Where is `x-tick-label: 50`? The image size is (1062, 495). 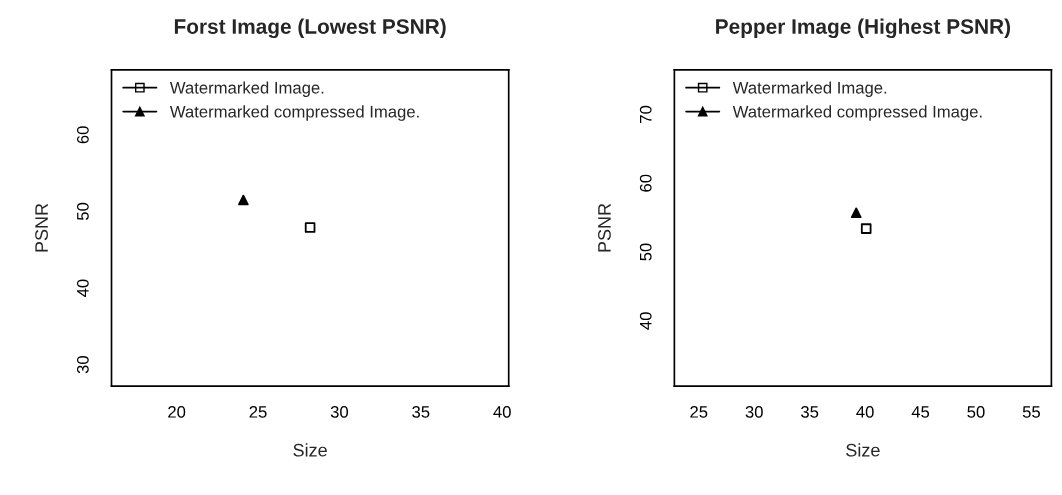 x-tick-label: 50 is located at coordinates (976, 411).